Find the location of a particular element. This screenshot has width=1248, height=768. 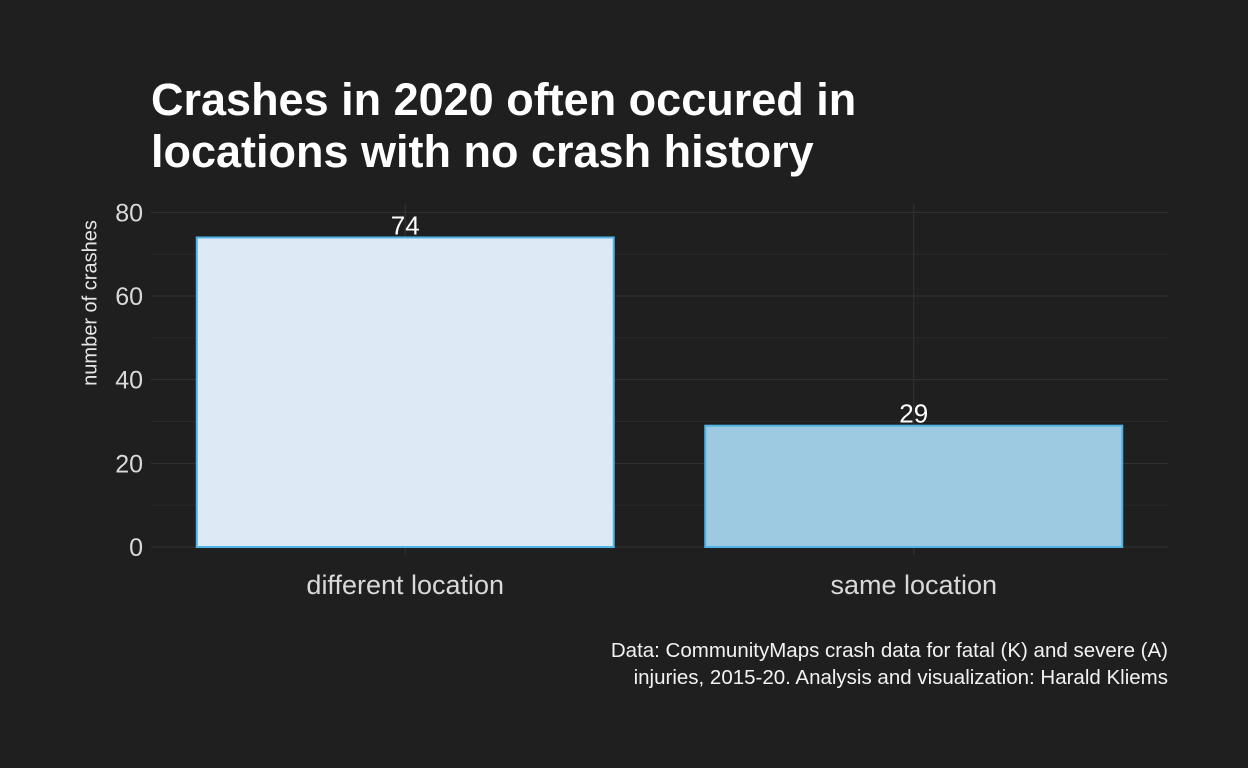

y-tick-label: 0 is located at coordinates (136, 548).